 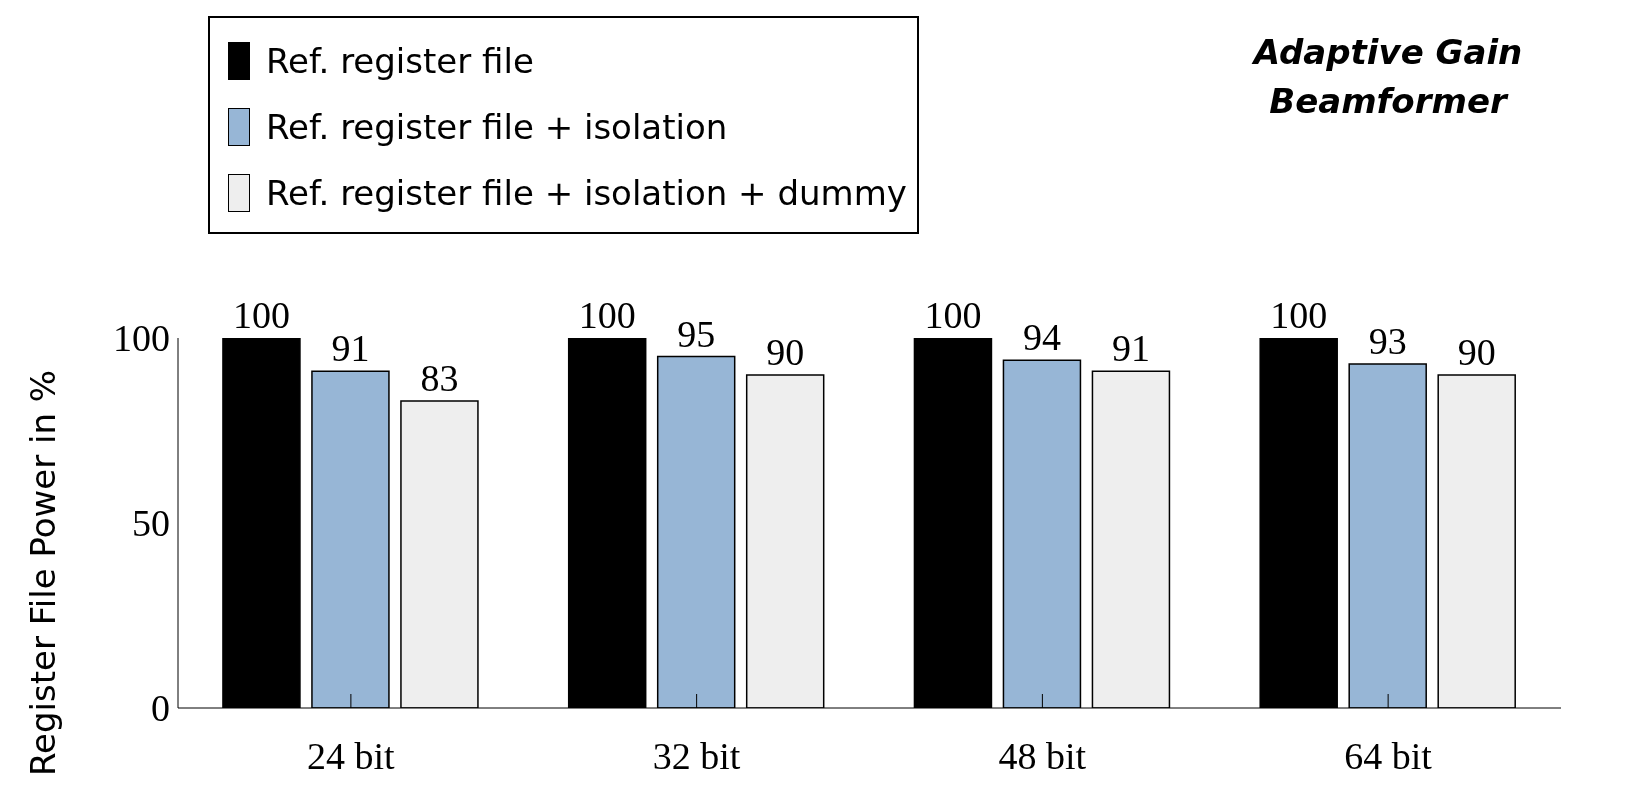 I want to click on data-label: 95, so click(x=696, y=333).